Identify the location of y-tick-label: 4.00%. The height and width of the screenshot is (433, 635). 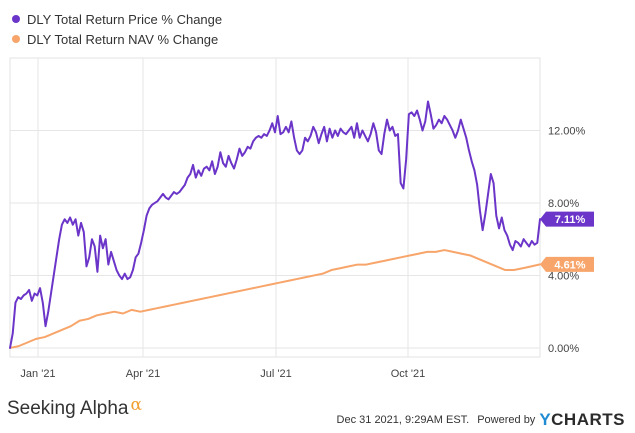
(563, 276).